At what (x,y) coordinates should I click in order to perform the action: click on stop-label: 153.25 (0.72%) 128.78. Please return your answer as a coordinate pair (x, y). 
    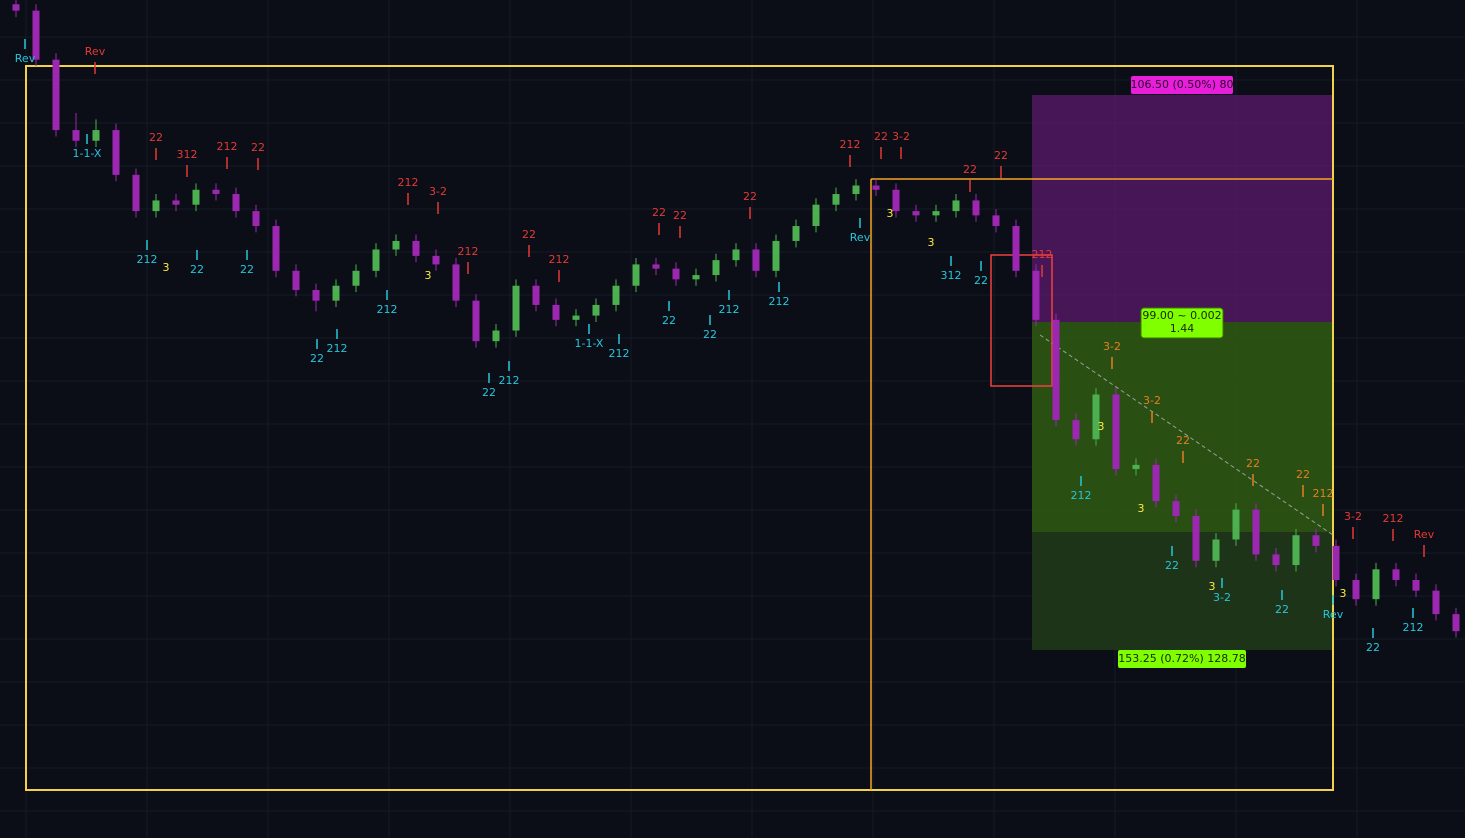
    Looking at the image, I should click on (1182, 658).